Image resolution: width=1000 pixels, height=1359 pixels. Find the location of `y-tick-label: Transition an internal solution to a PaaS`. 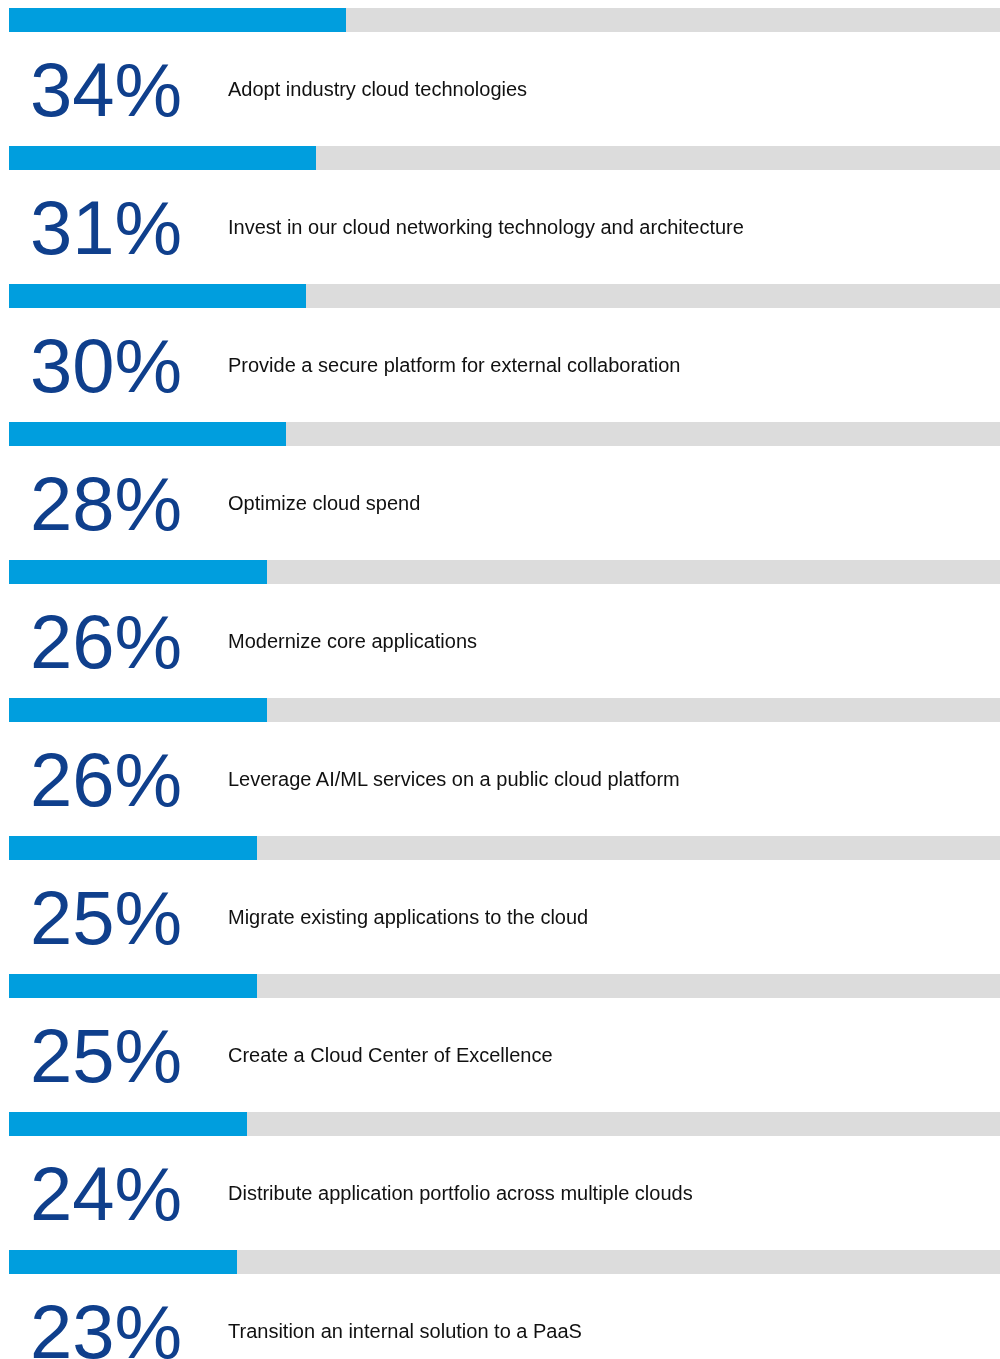

y-tick-label: Transition an internal solution to a PaaS is located at coordinates (405, 1331).